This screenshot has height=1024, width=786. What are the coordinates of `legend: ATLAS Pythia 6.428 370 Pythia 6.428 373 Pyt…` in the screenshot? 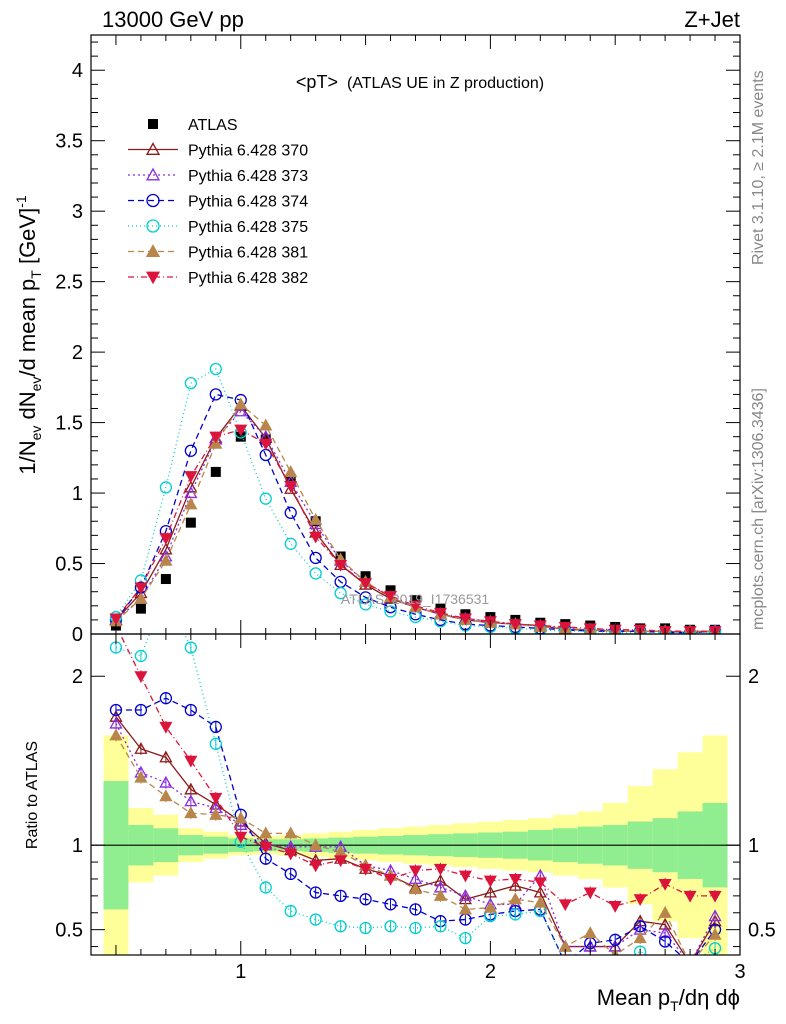 It's located at (218, 202).